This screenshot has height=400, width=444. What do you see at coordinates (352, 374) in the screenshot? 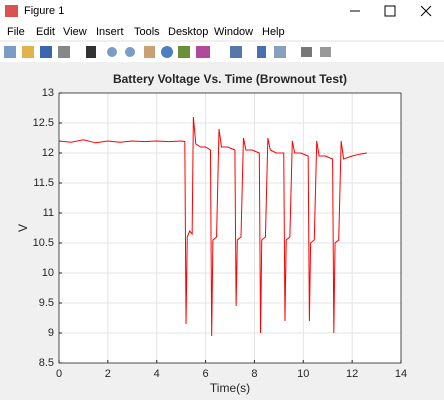
I see `x-tick-label: 12` at bounding box center [352, 374].